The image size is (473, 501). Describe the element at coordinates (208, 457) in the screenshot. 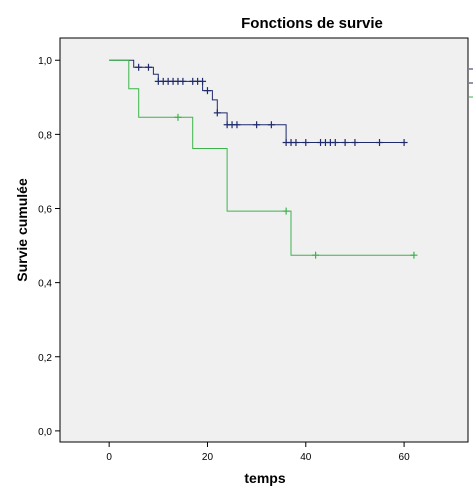

I see `x-tick-label: 20` at that location.